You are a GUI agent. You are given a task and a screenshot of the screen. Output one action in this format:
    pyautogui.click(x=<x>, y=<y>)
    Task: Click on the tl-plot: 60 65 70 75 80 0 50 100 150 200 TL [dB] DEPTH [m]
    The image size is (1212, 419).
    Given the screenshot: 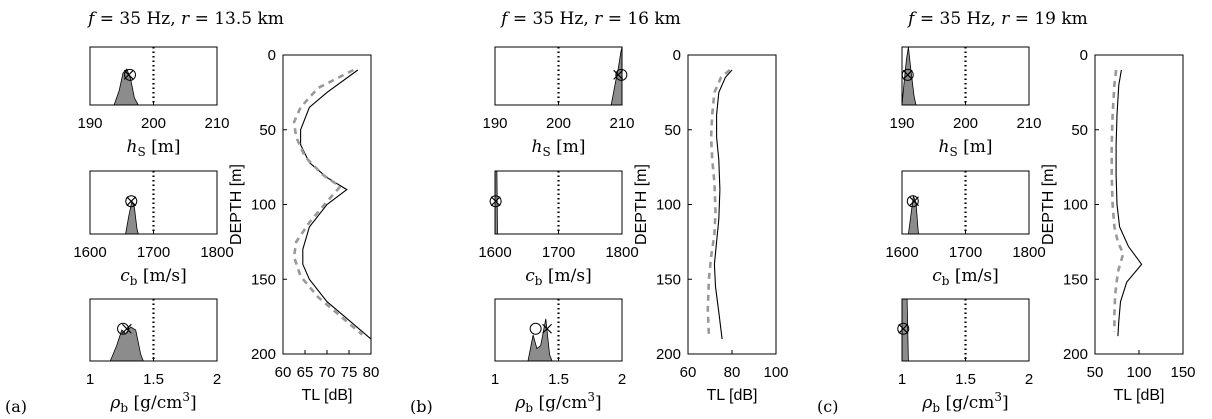 What is the action you would take?
    pyautogui.click(x=303, y=225)
    